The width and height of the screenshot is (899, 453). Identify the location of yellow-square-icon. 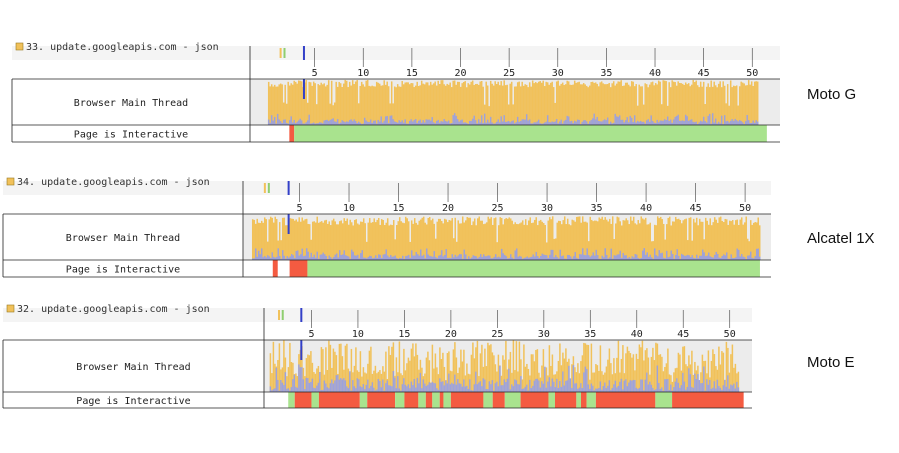
(19, 46).